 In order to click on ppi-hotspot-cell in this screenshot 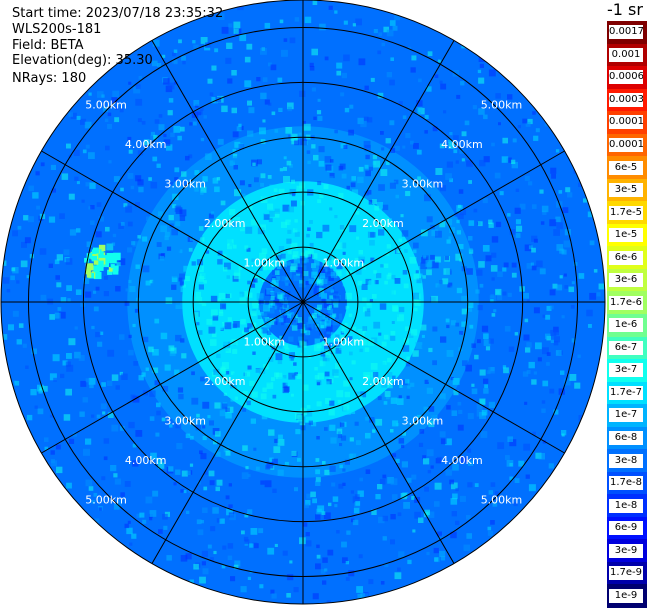, I will do `click(115, 271)`.